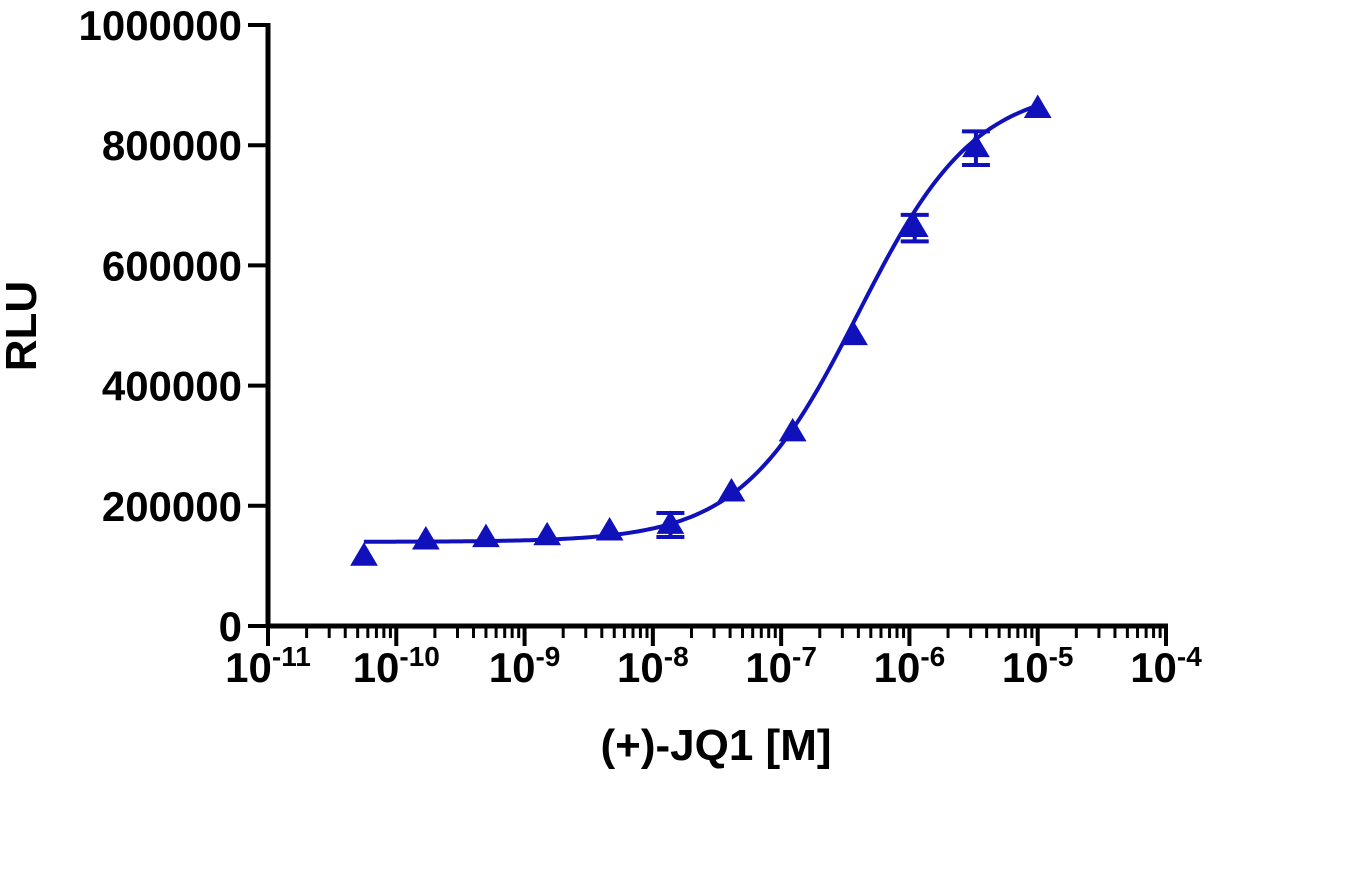 This screenshot has width=1347, height=875. What do you see at coordinates (172, 506) in the screenshot?
I see `y-tick-label: 200000` at bounding box center [172, 506].